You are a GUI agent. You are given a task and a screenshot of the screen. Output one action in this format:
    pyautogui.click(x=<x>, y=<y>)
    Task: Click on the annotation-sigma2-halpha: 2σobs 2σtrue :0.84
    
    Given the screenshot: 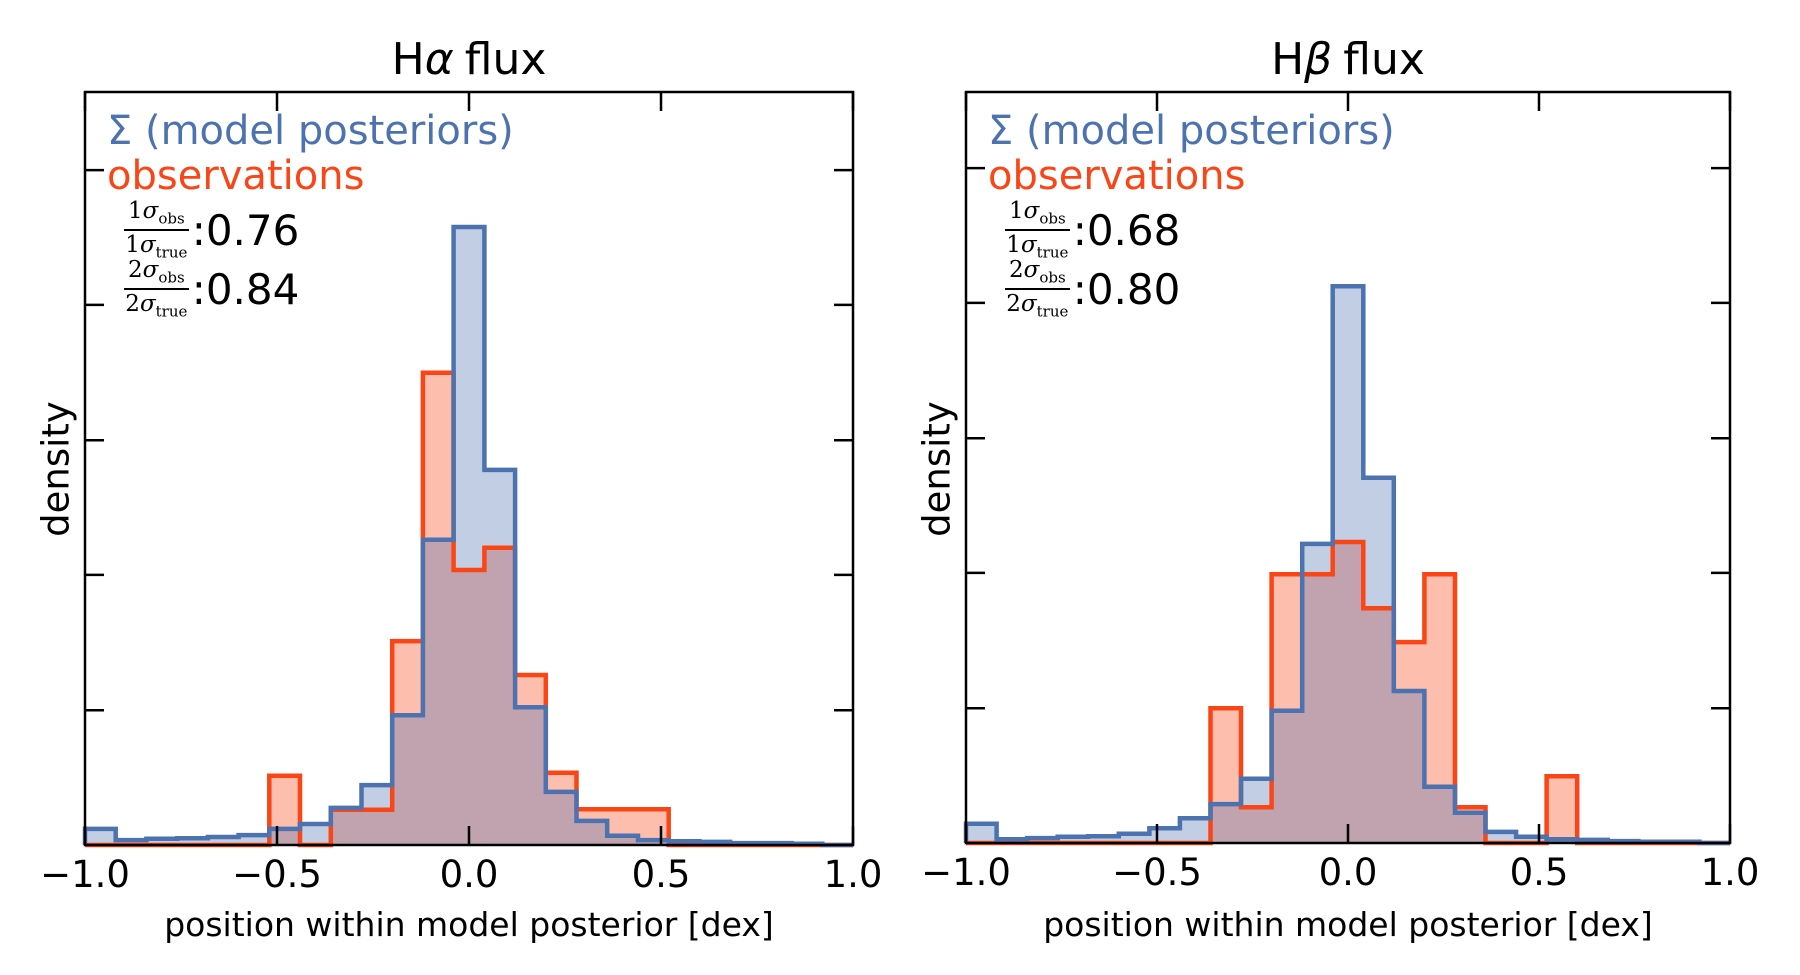 What is the action you would take?
    pyautogui.click(x=212, y=288)
    